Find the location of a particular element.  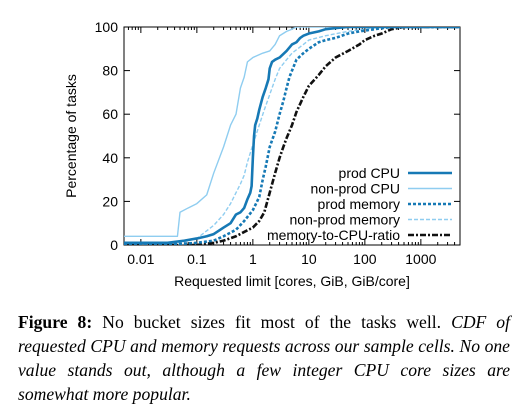

y-tick-label: 40 is located at coordinates (110, 158).